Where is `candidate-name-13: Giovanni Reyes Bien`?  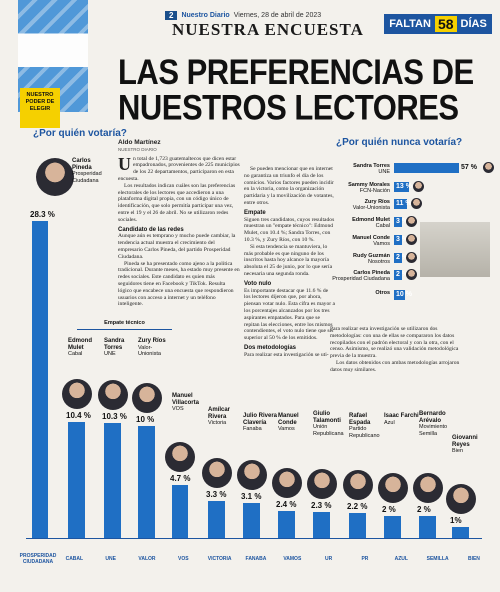
candidate-name-13: Giovanni Reyes Bien is located at coordinates (470, 445).